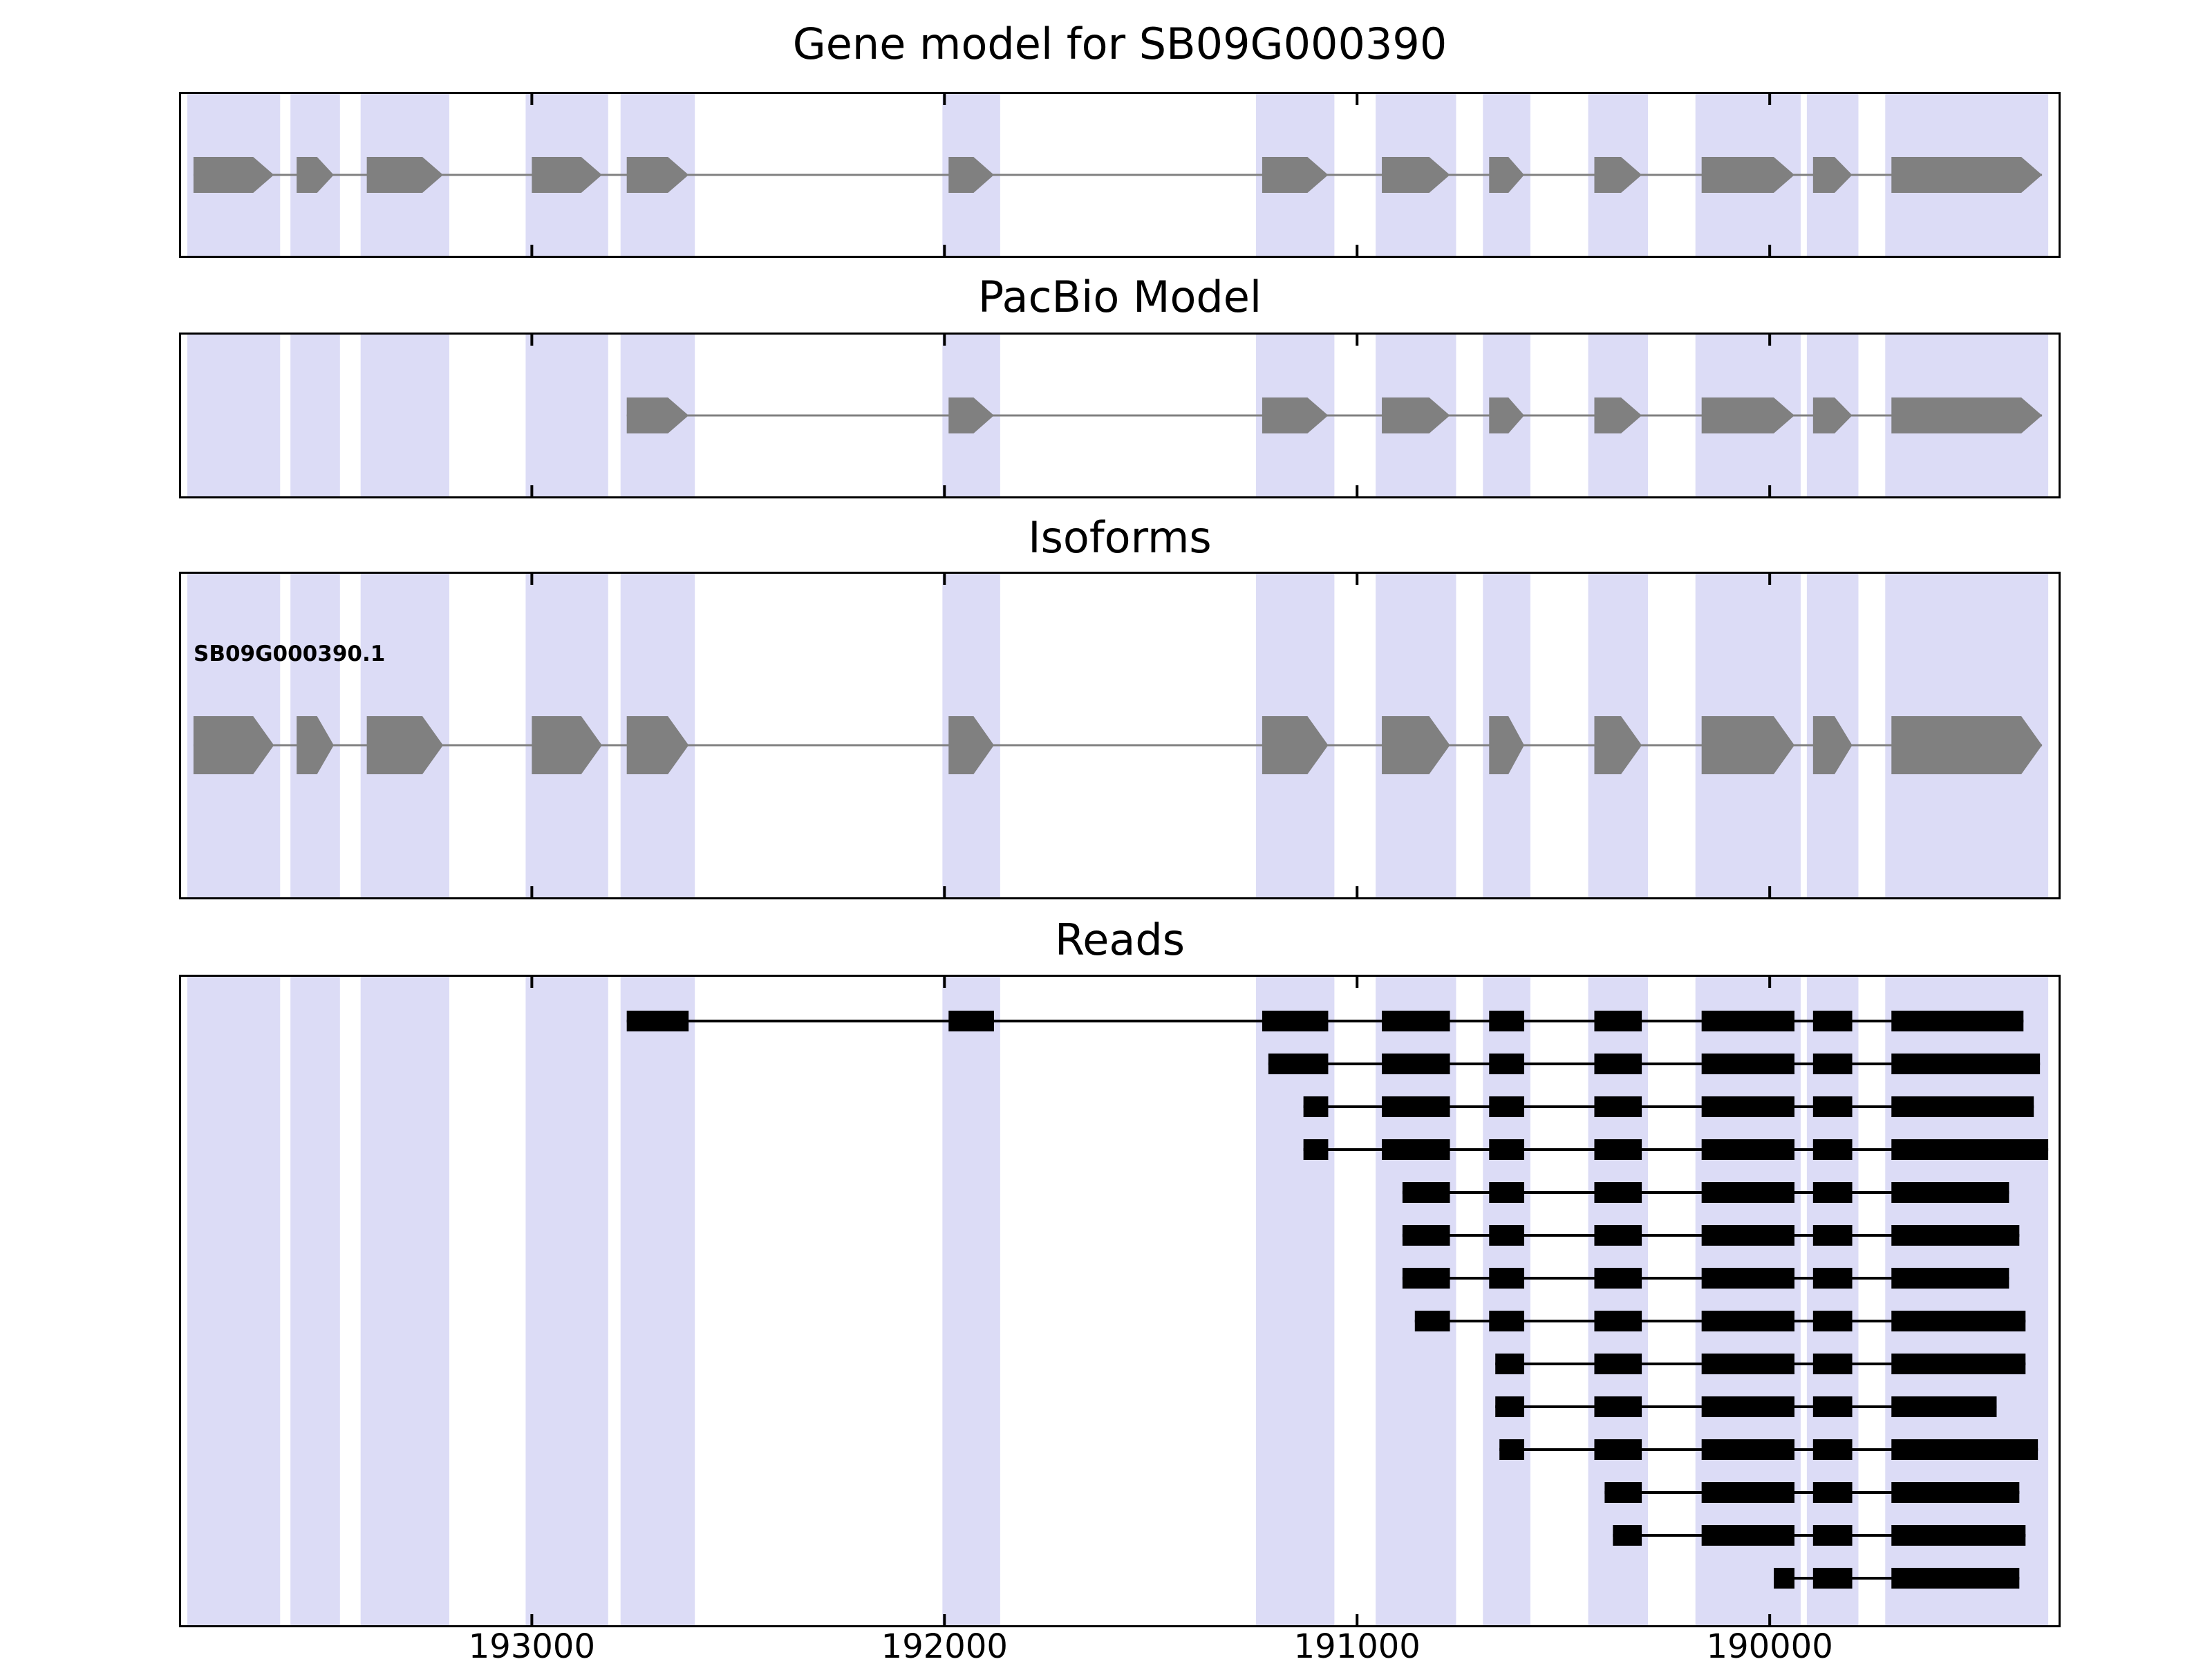 The height and width of the screenshot is (1666, 2212). What do you see at coordinates (1120, 175) in the screenshot?
I see `gene-model-panel` at bounding box center [1120, 175].